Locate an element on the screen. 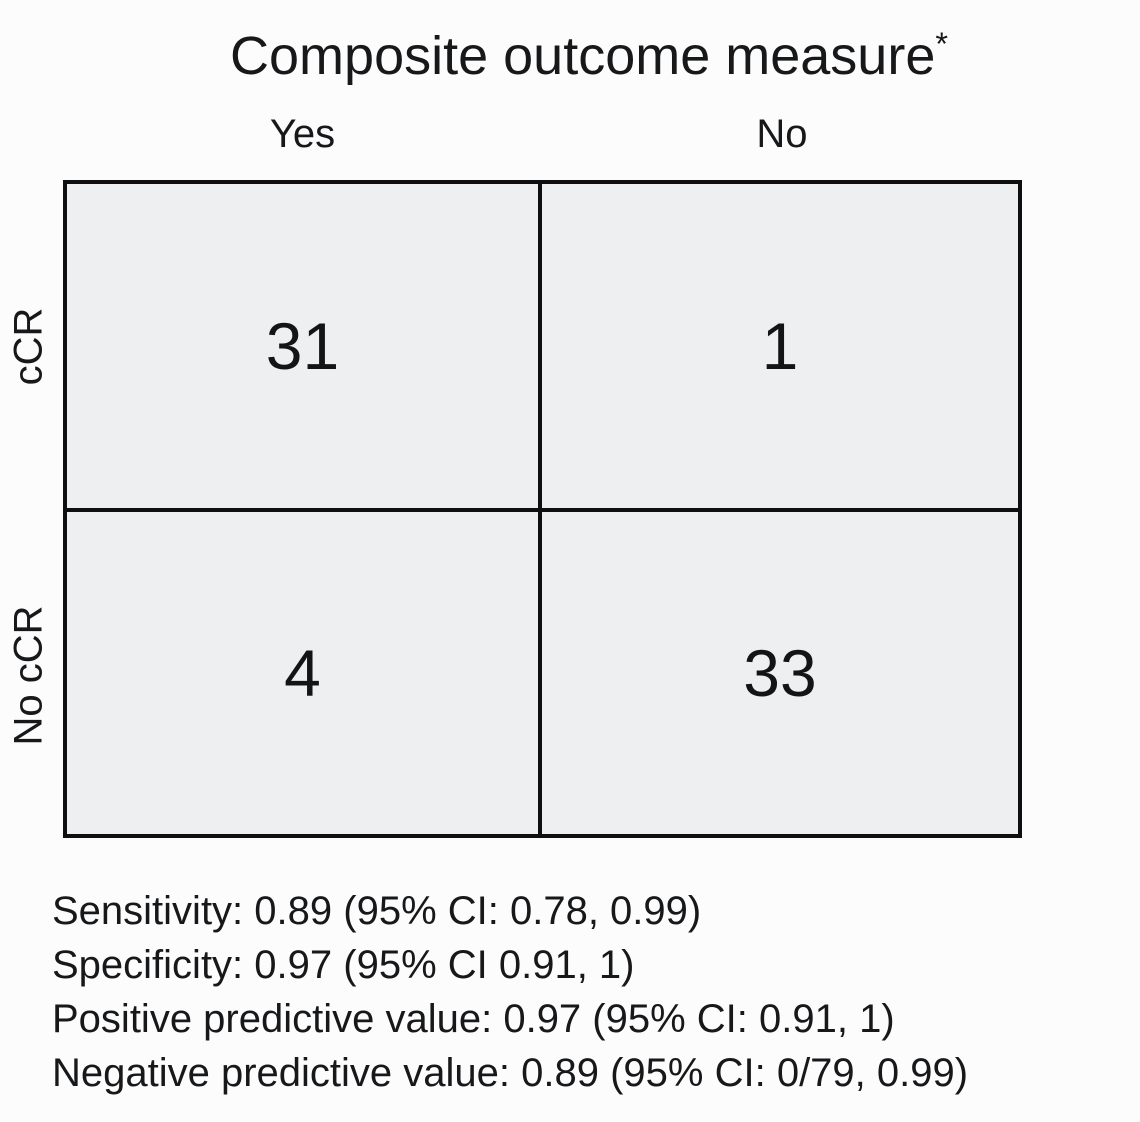 The image size is (1140, 1122). row-label-ccr-box: cCR is located at coordinates (29, 346).